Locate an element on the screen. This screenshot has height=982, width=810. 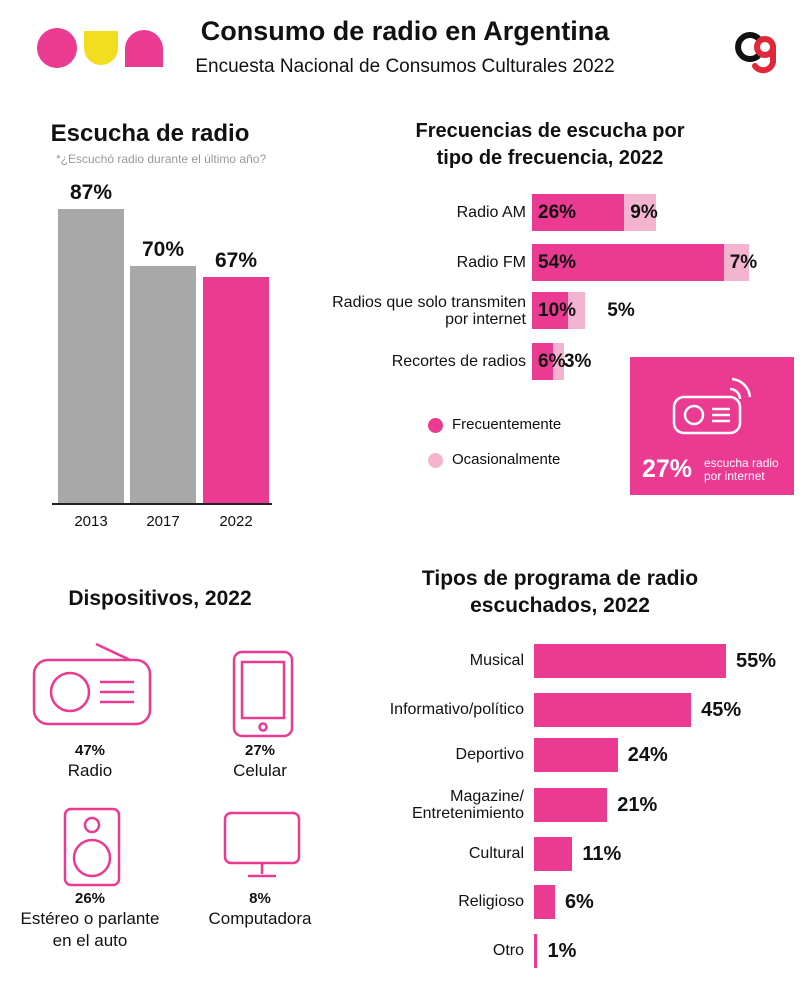
device-label: Radio is located at coordinates (90, 770).